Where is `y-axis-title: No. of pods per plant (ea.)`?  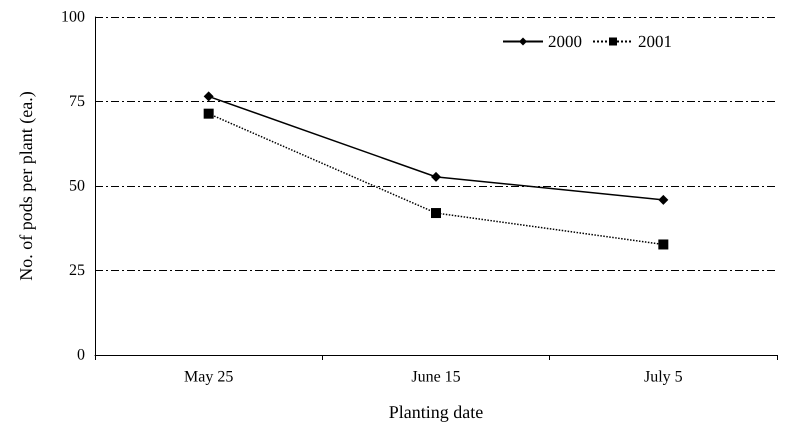 y-axis-title: No. of pods per plant (ea.) is located at coordinates (26, 186).